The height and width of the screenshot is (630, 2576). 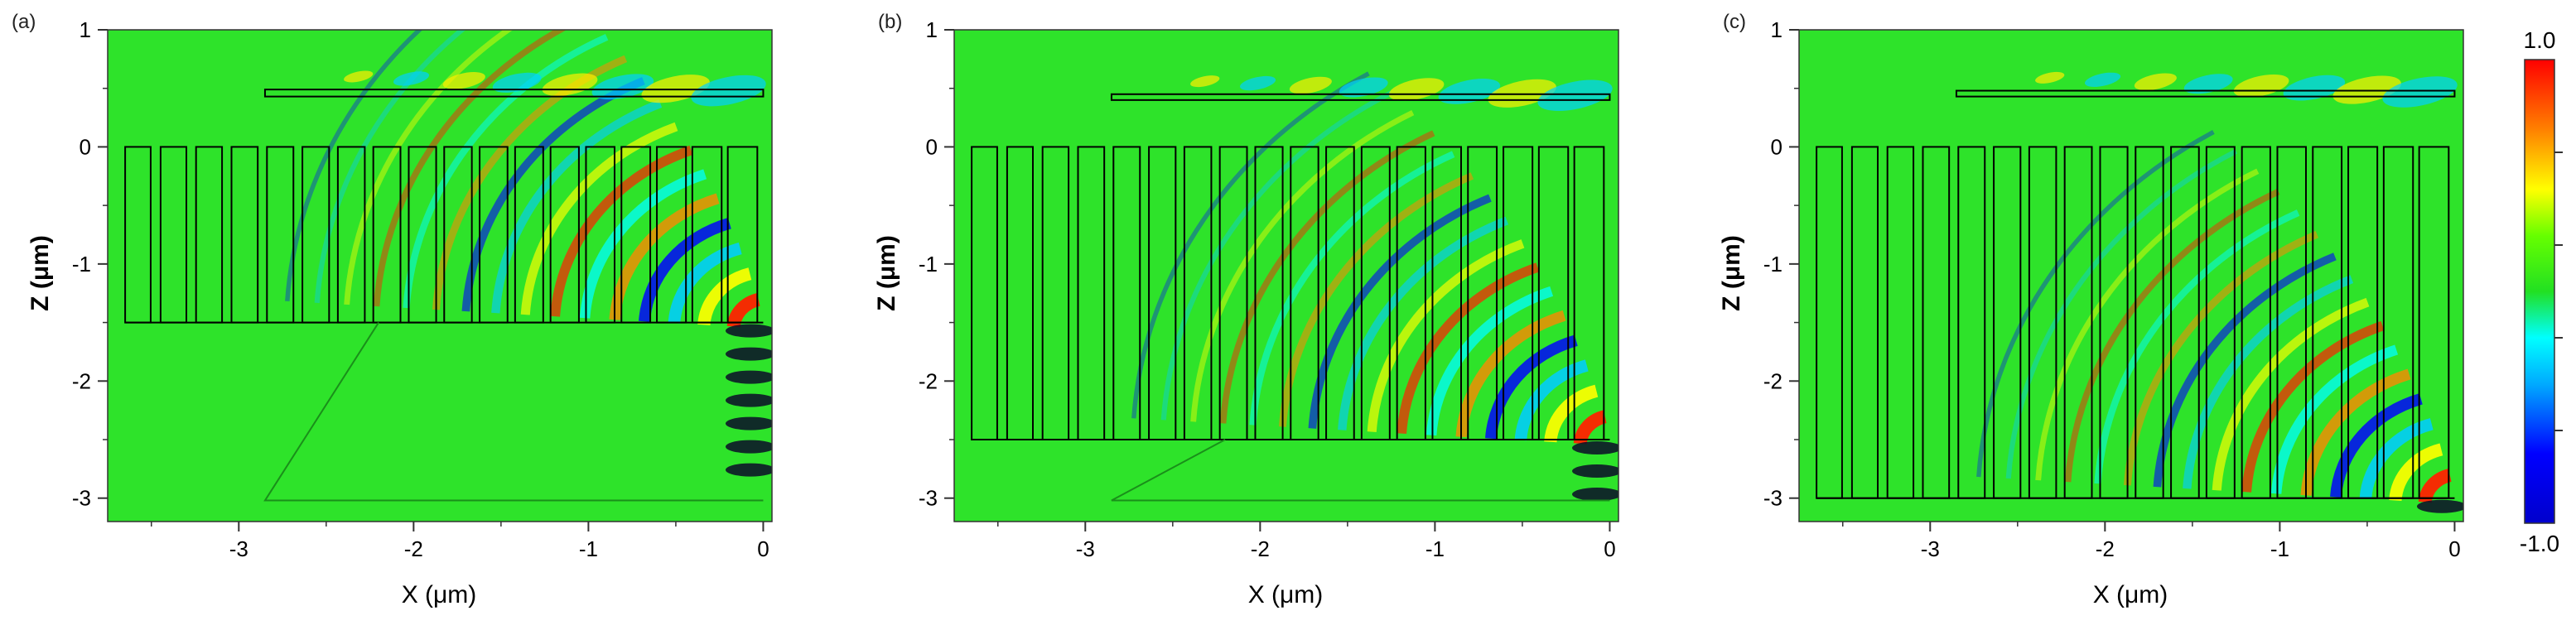 I want to click on panel-label: (a), so click(x=24, y=22).